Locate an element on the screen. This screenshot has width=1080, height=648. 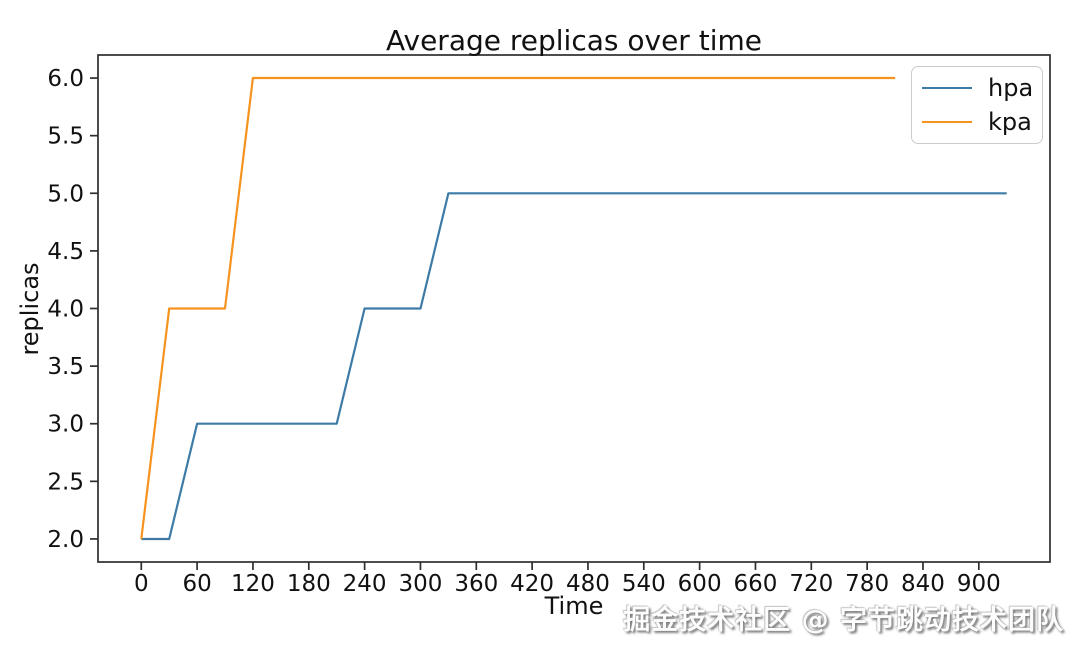
hpa-line-swatch is located at coordinates (947, 88).